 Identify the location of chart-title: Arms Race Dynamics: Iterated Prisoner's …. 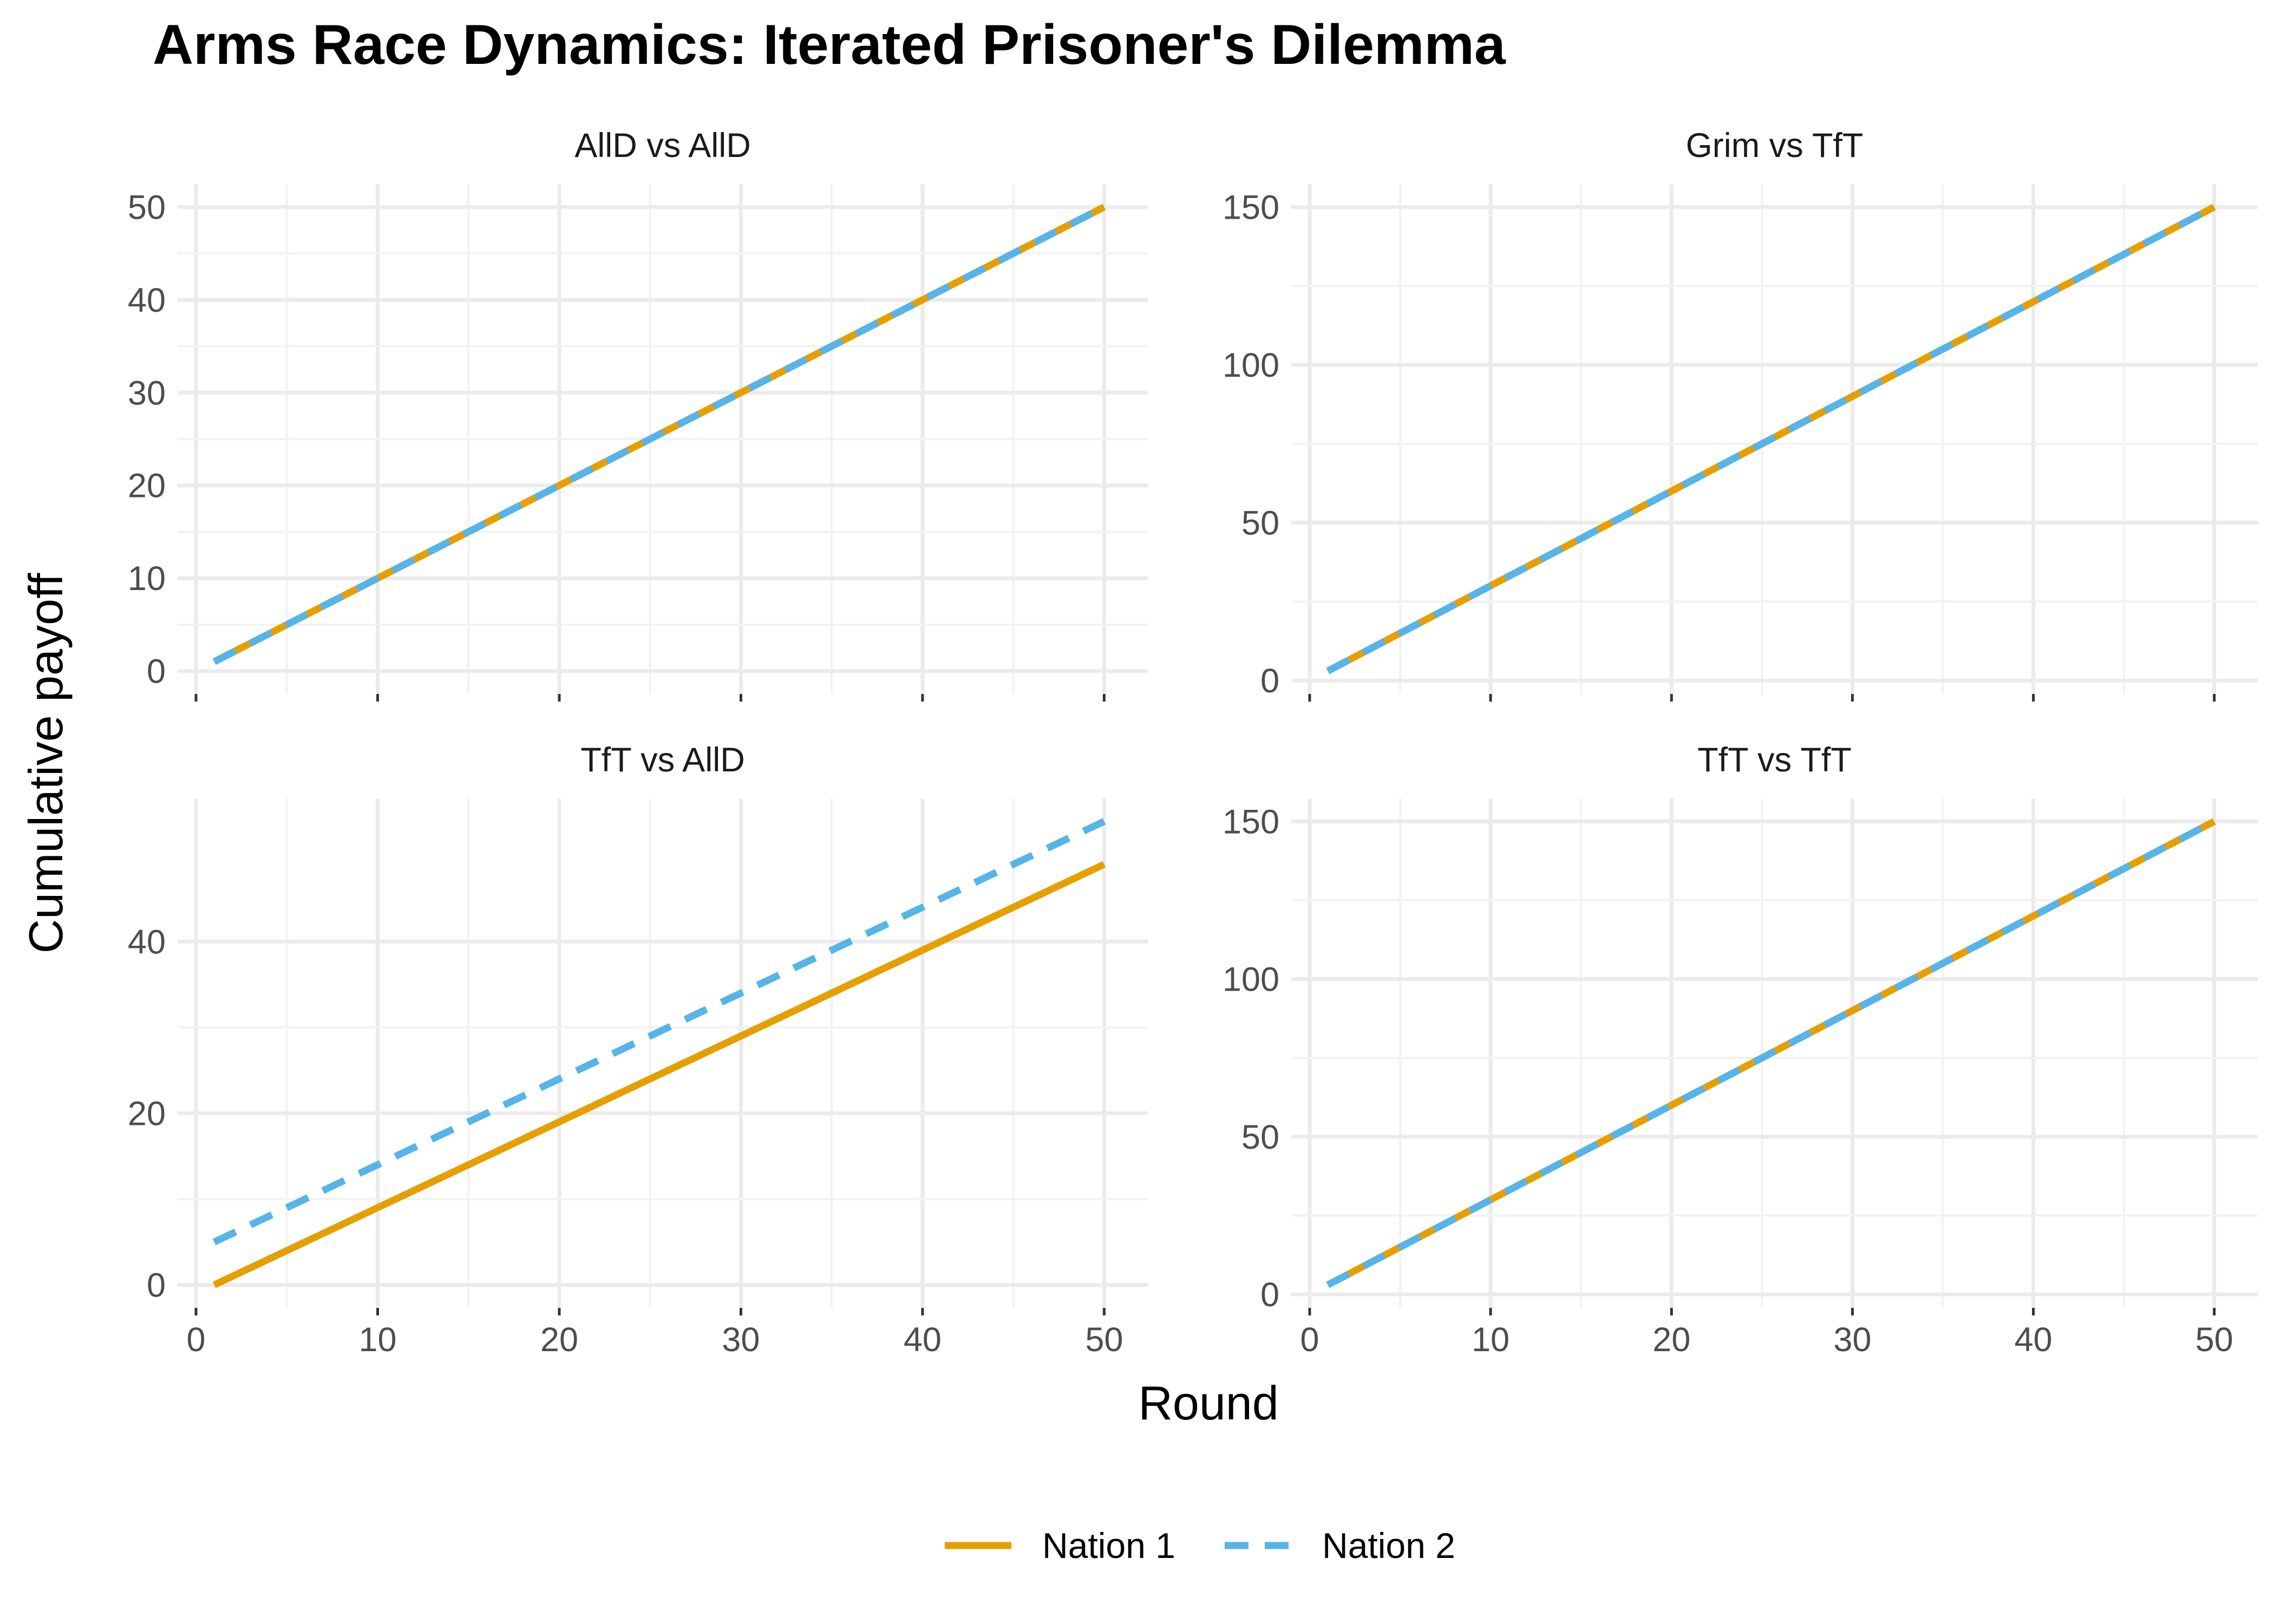
(830, 45).